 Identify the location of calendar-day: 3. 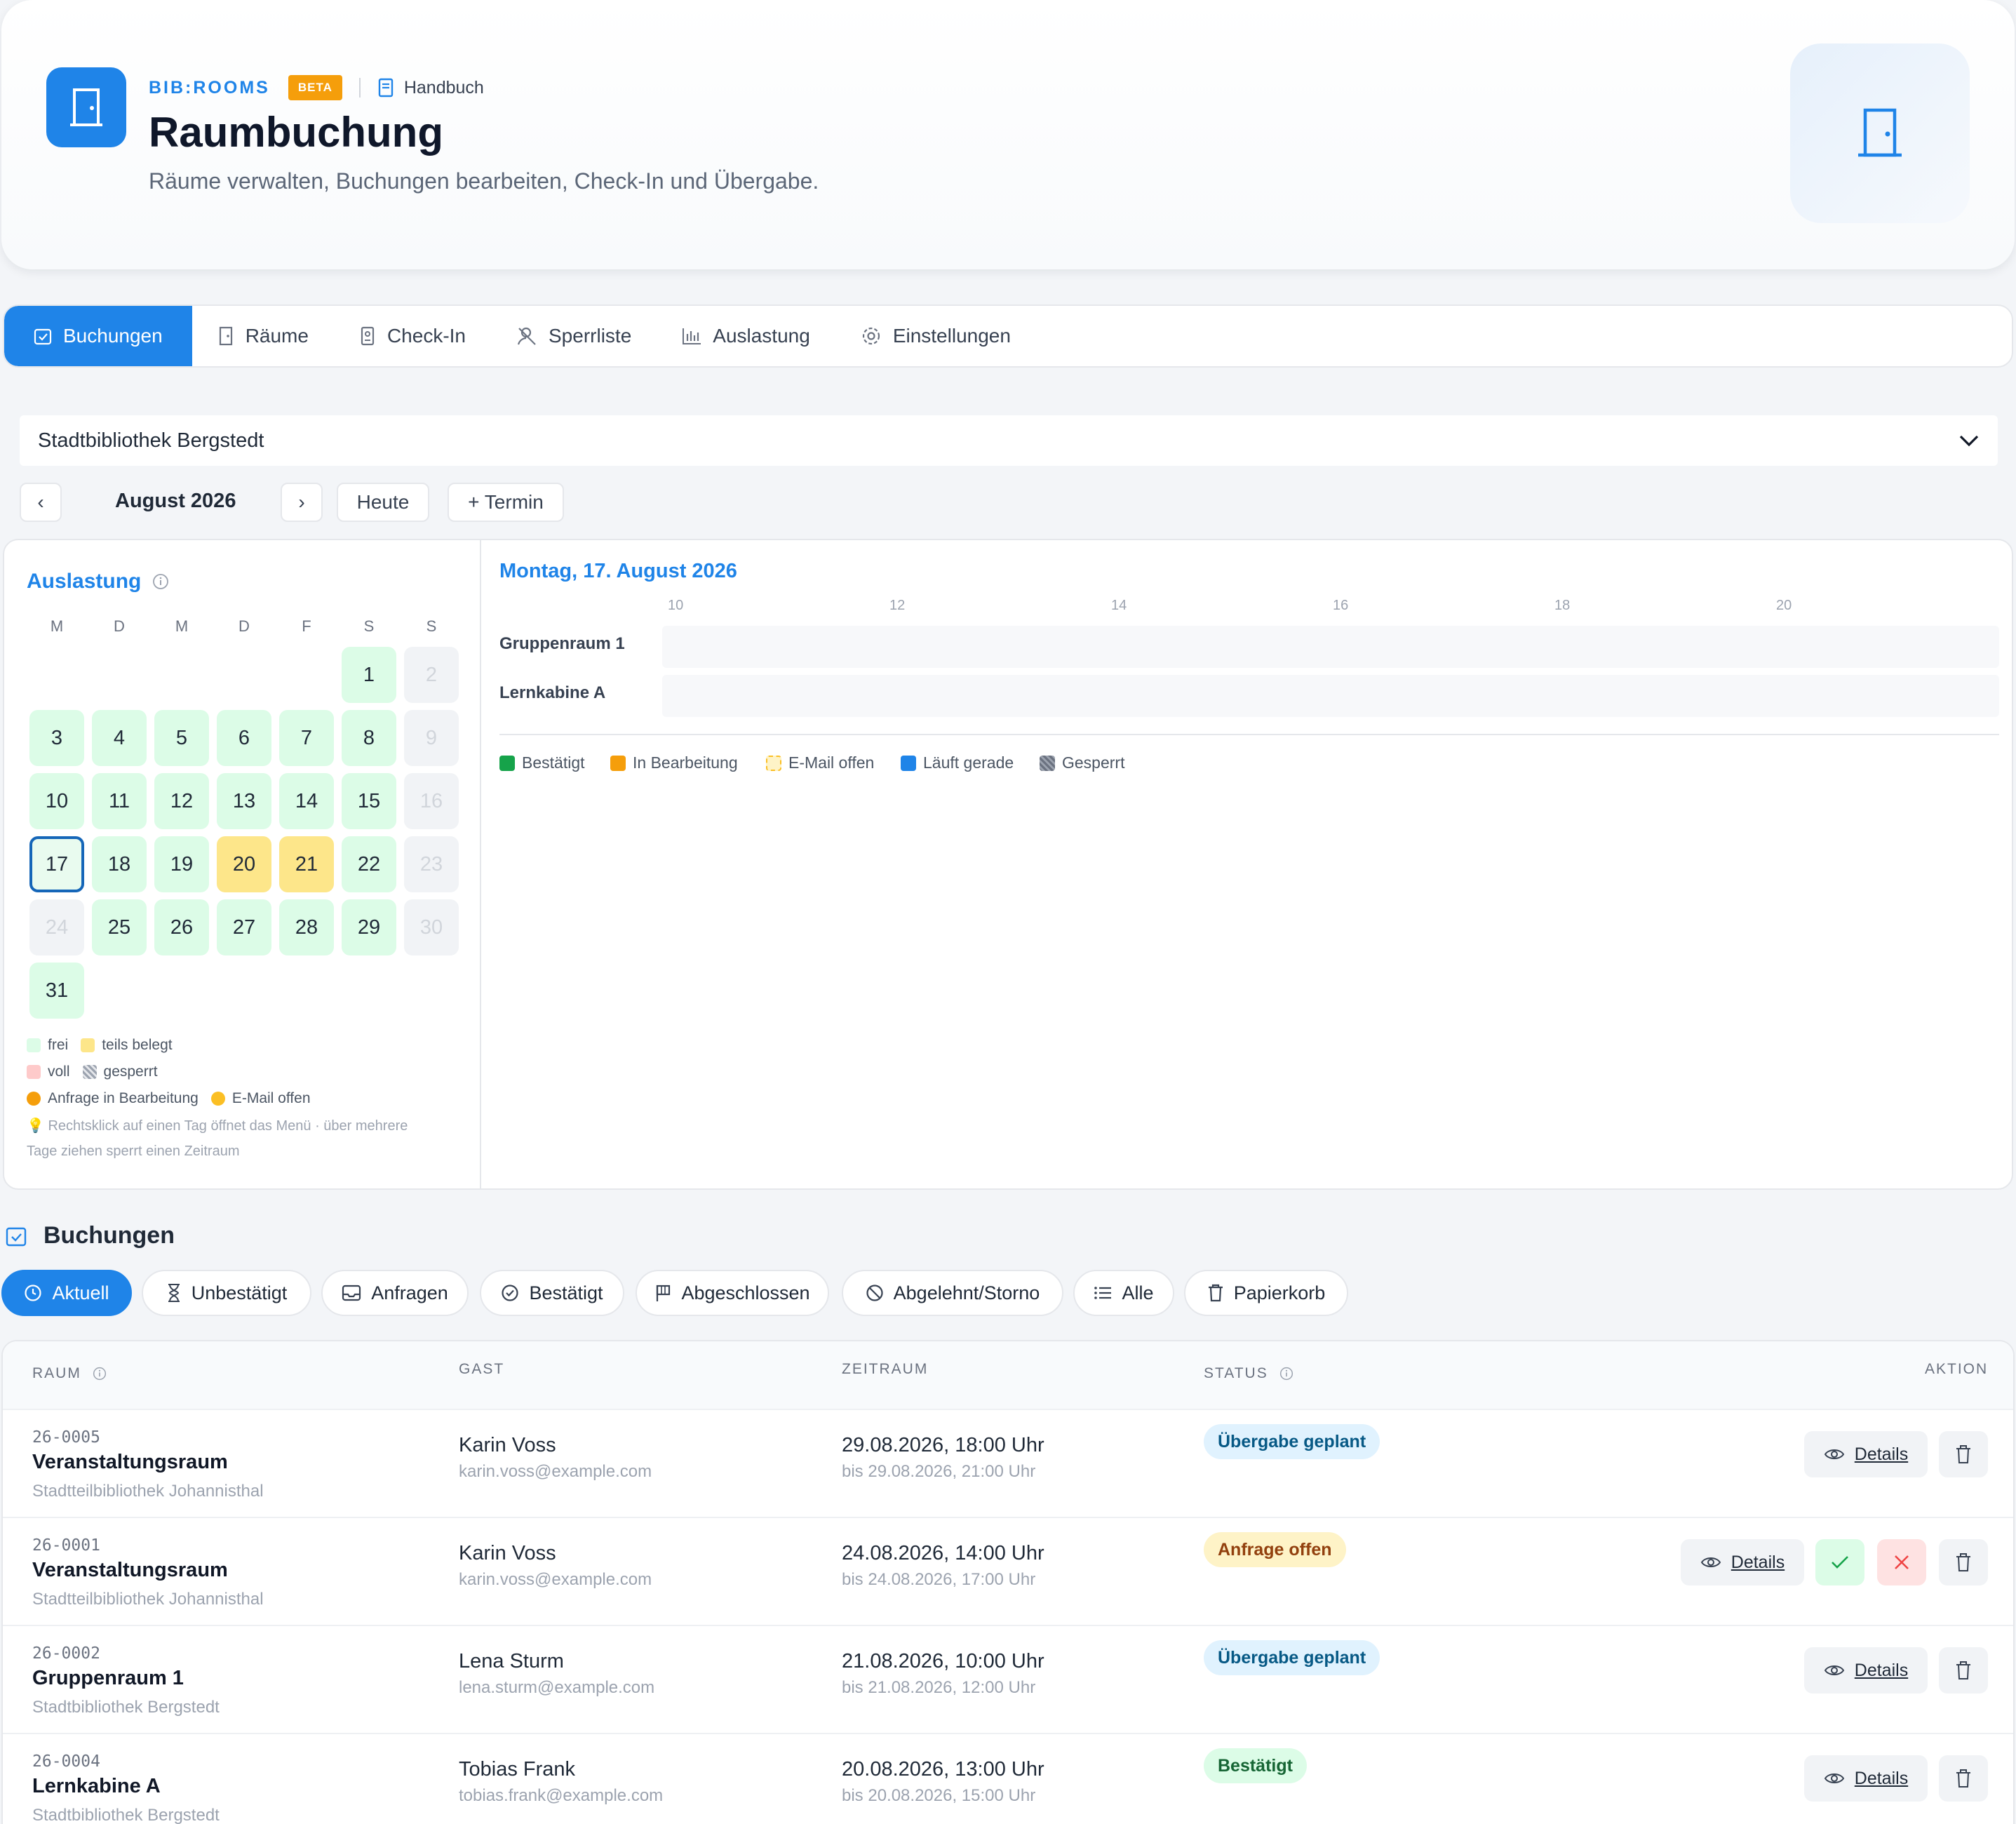
(56, 738).